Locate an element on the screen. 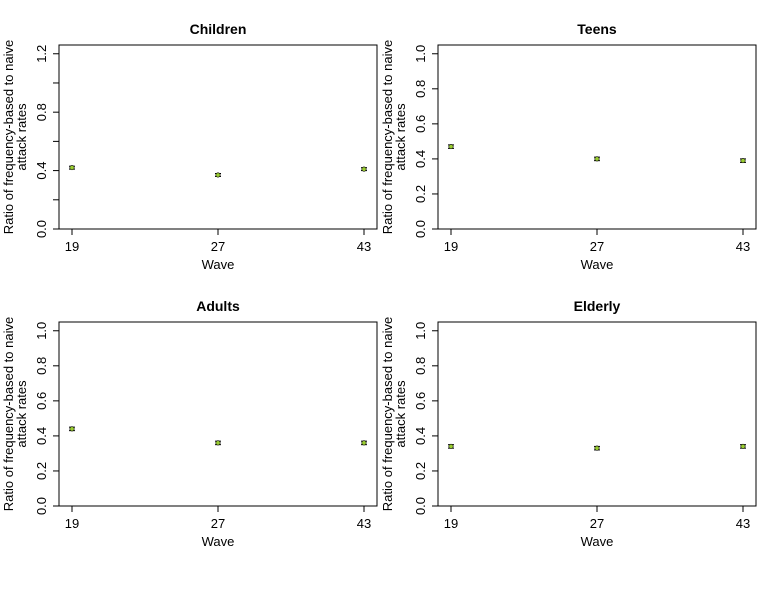 Image resolution: width=780 pixels, height=600 pixels. panel-title: Adults is located at coordinates (218, 306).